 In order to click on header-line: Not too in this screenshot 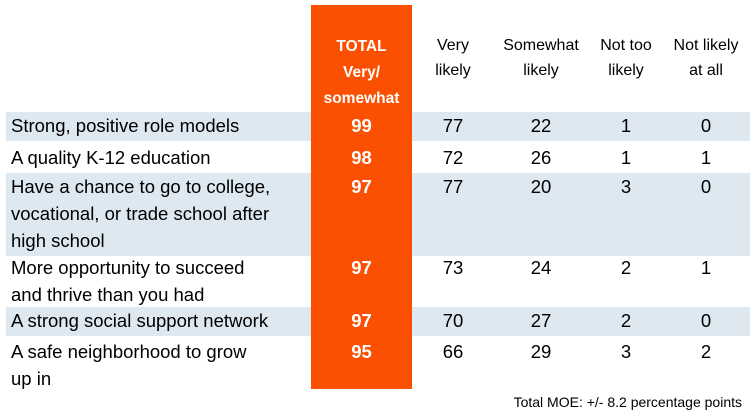, I will do `click(626, 45)`.